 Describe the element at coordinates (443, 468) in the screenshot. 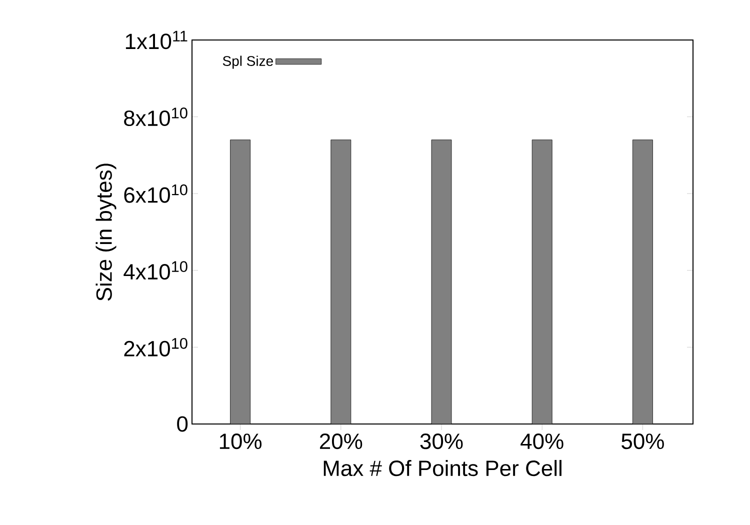

I see `x-axis-title: Max # Of Points Per Cell` at that location.